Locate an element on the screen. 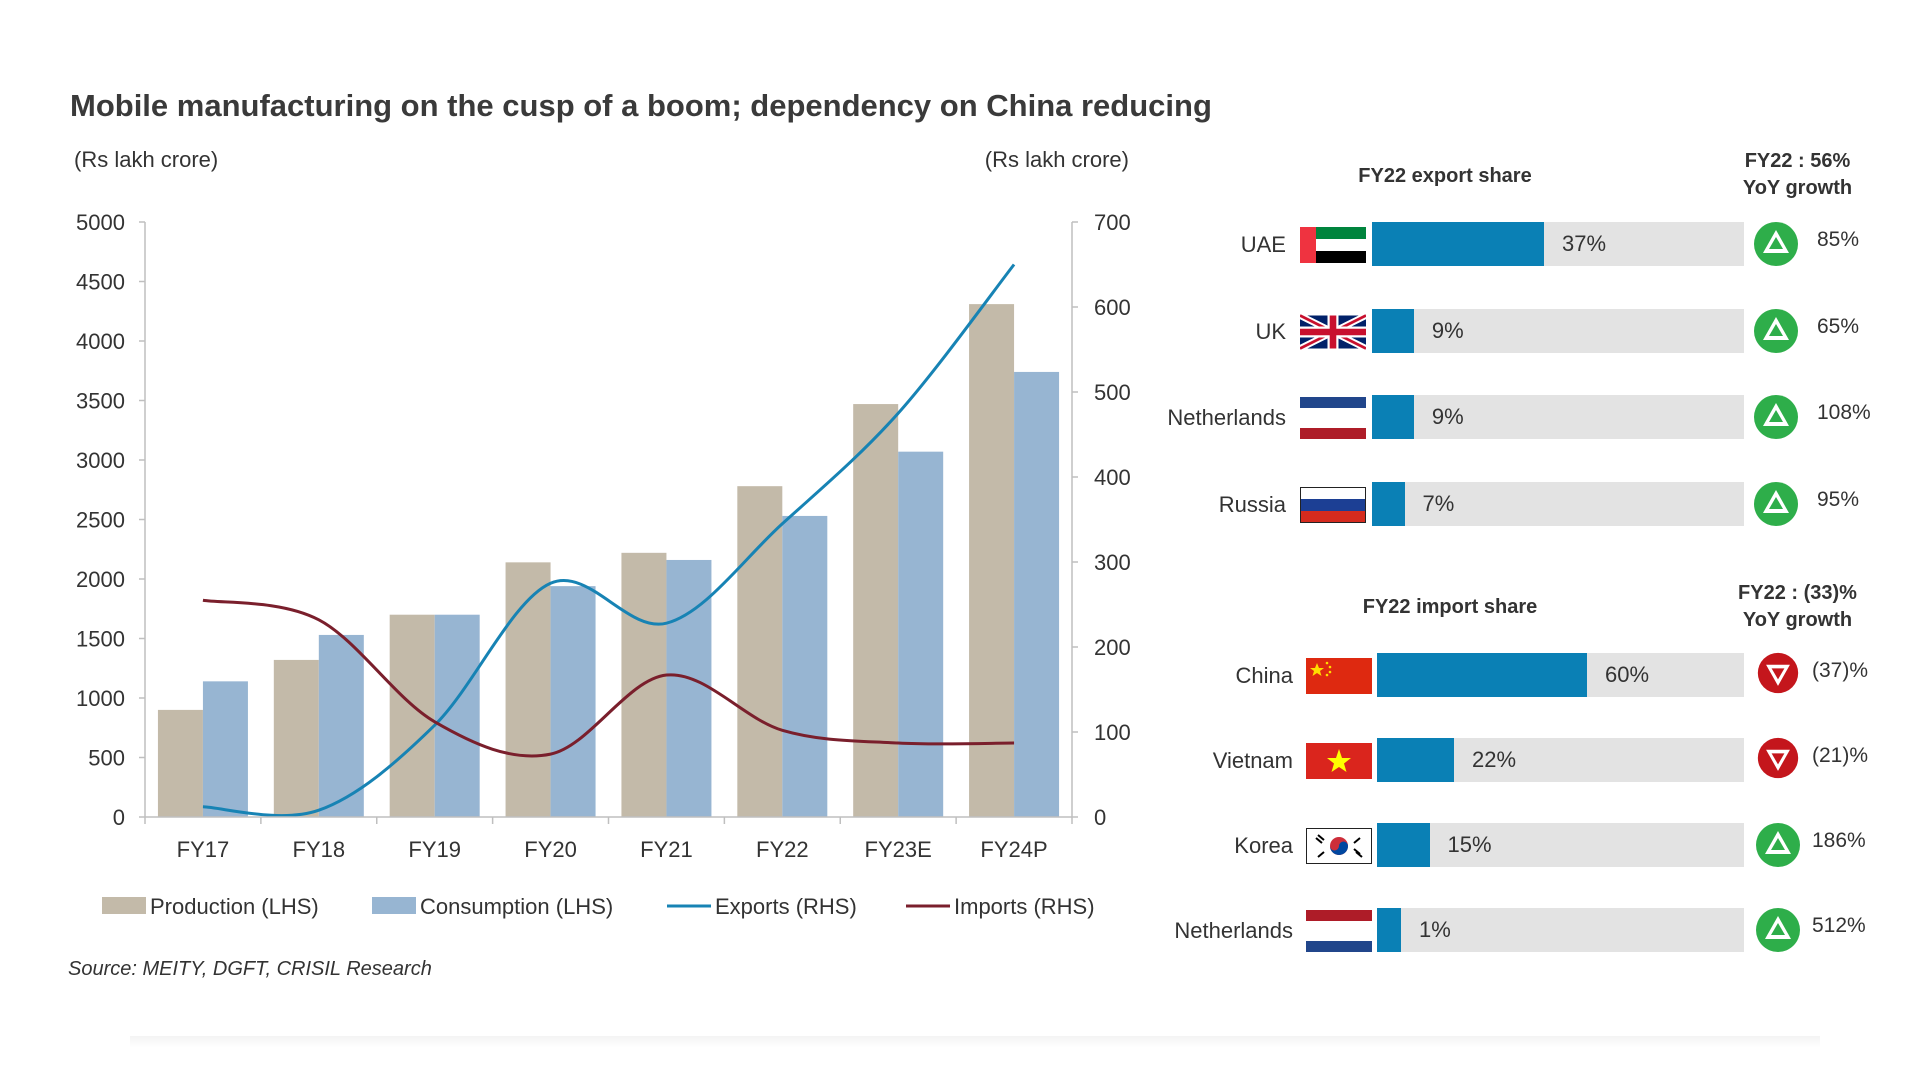 The image size is (1920, 1080). right-tick-label: 500 is located at coordinates (1112, 392).